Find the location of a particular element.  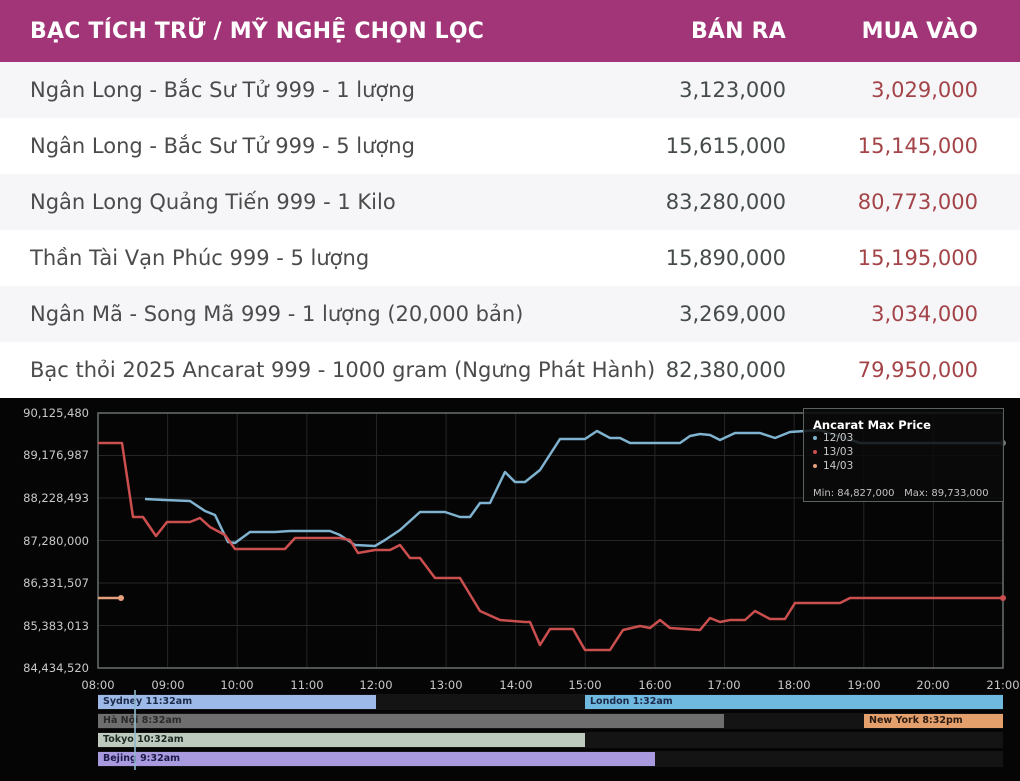

sell-price: 3,269,000 is located at coordinates (732, 314).